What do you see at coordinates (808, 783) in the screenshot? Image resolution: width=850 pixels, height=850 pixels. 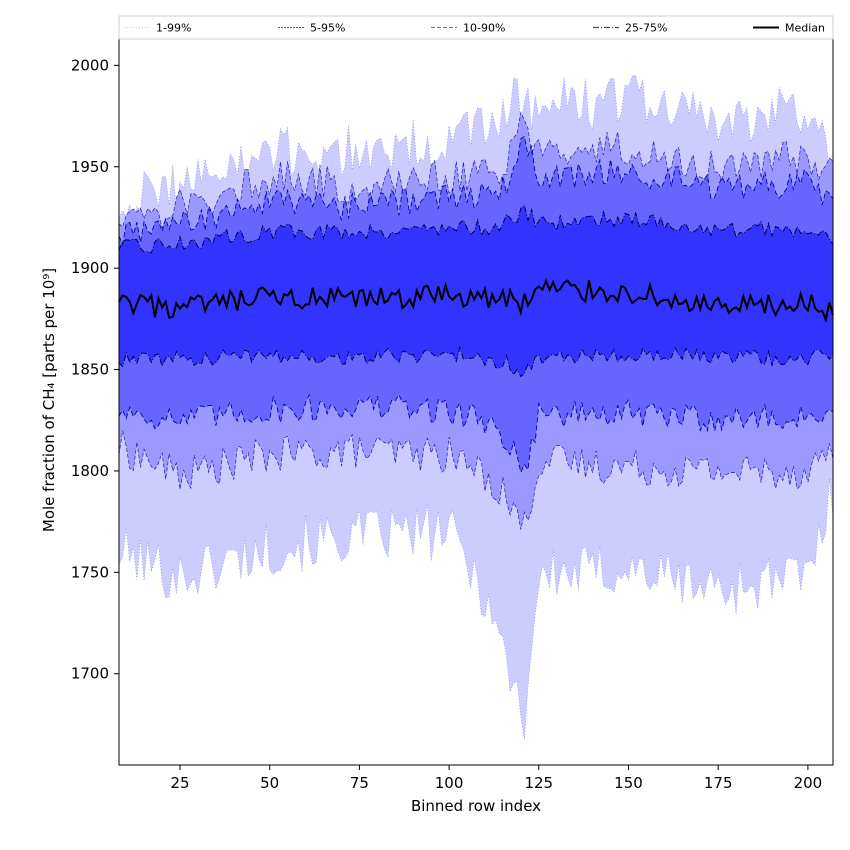 I see `x-tick-label: 200` at bounding box center [808, 783].